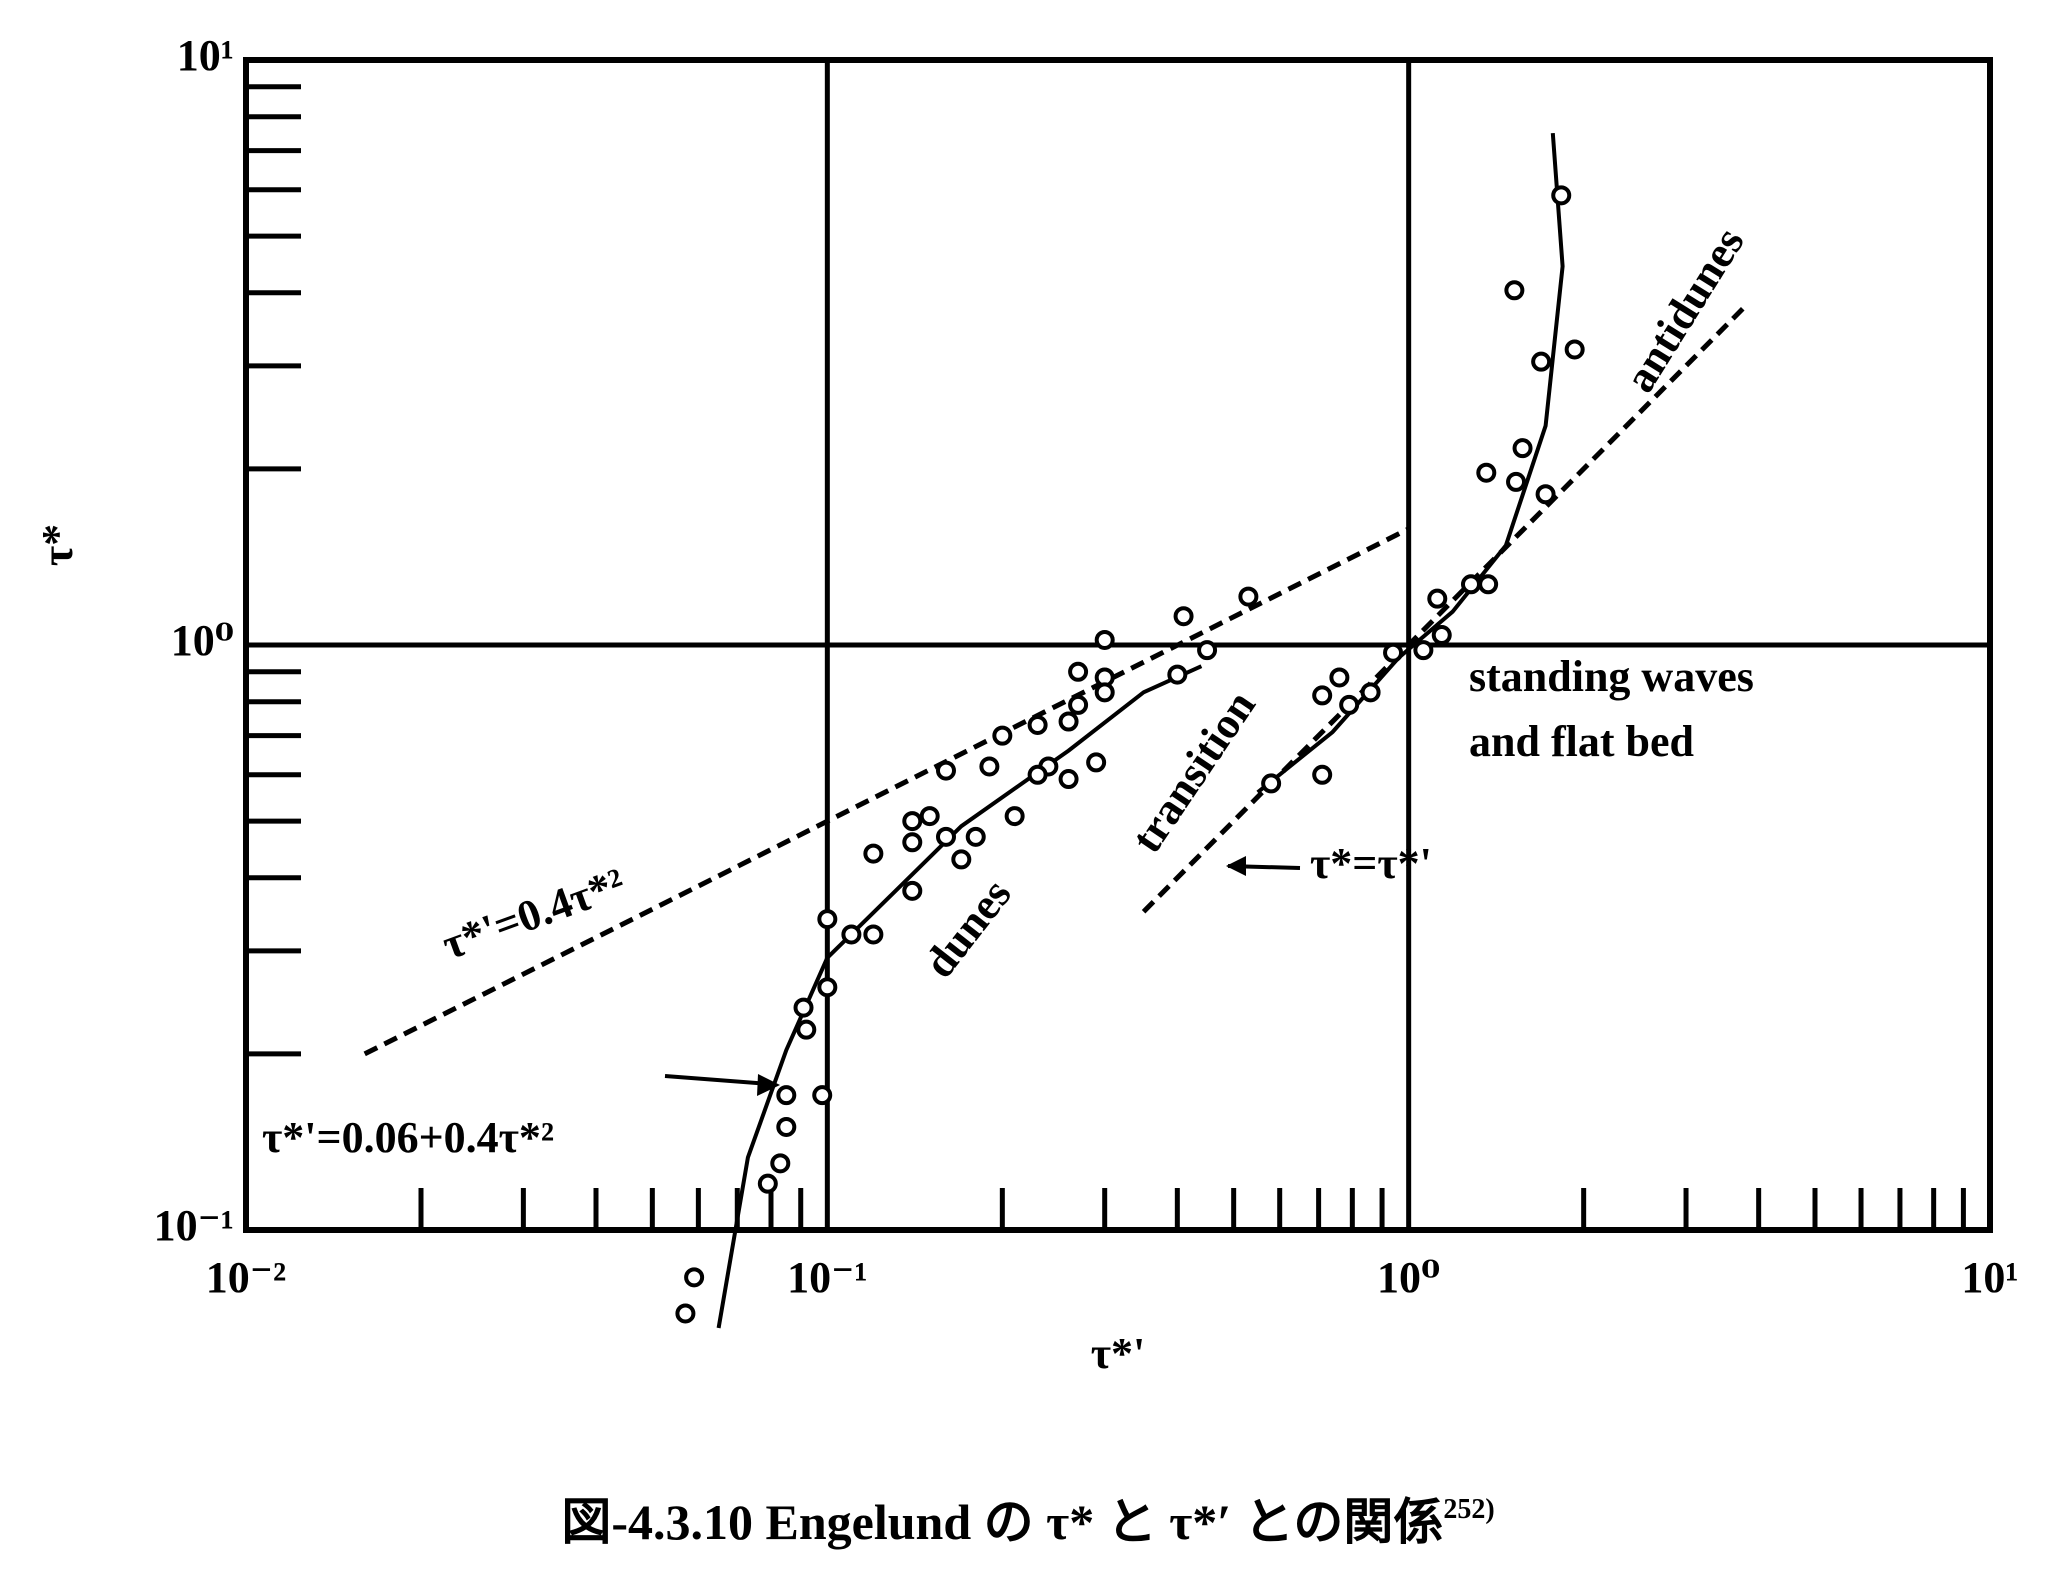 This screenshot has height=1574, width=2055. I want to click on caption-title: 図-4.3.10 Engelund の τ* と τ*′ との関係, so click(1002, 1522).